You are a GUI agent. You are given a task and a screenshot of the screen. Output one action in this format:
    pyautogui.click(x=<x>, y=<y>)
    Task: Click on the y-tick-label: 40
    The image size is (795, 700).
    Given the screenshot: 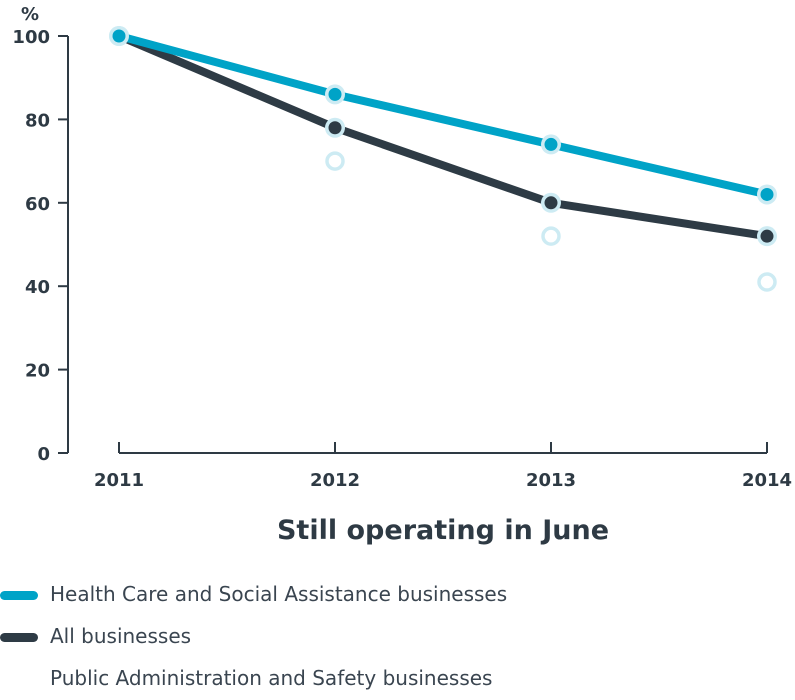 What is the action you would take?
    pyautogui.click(x=37, y=287)
    